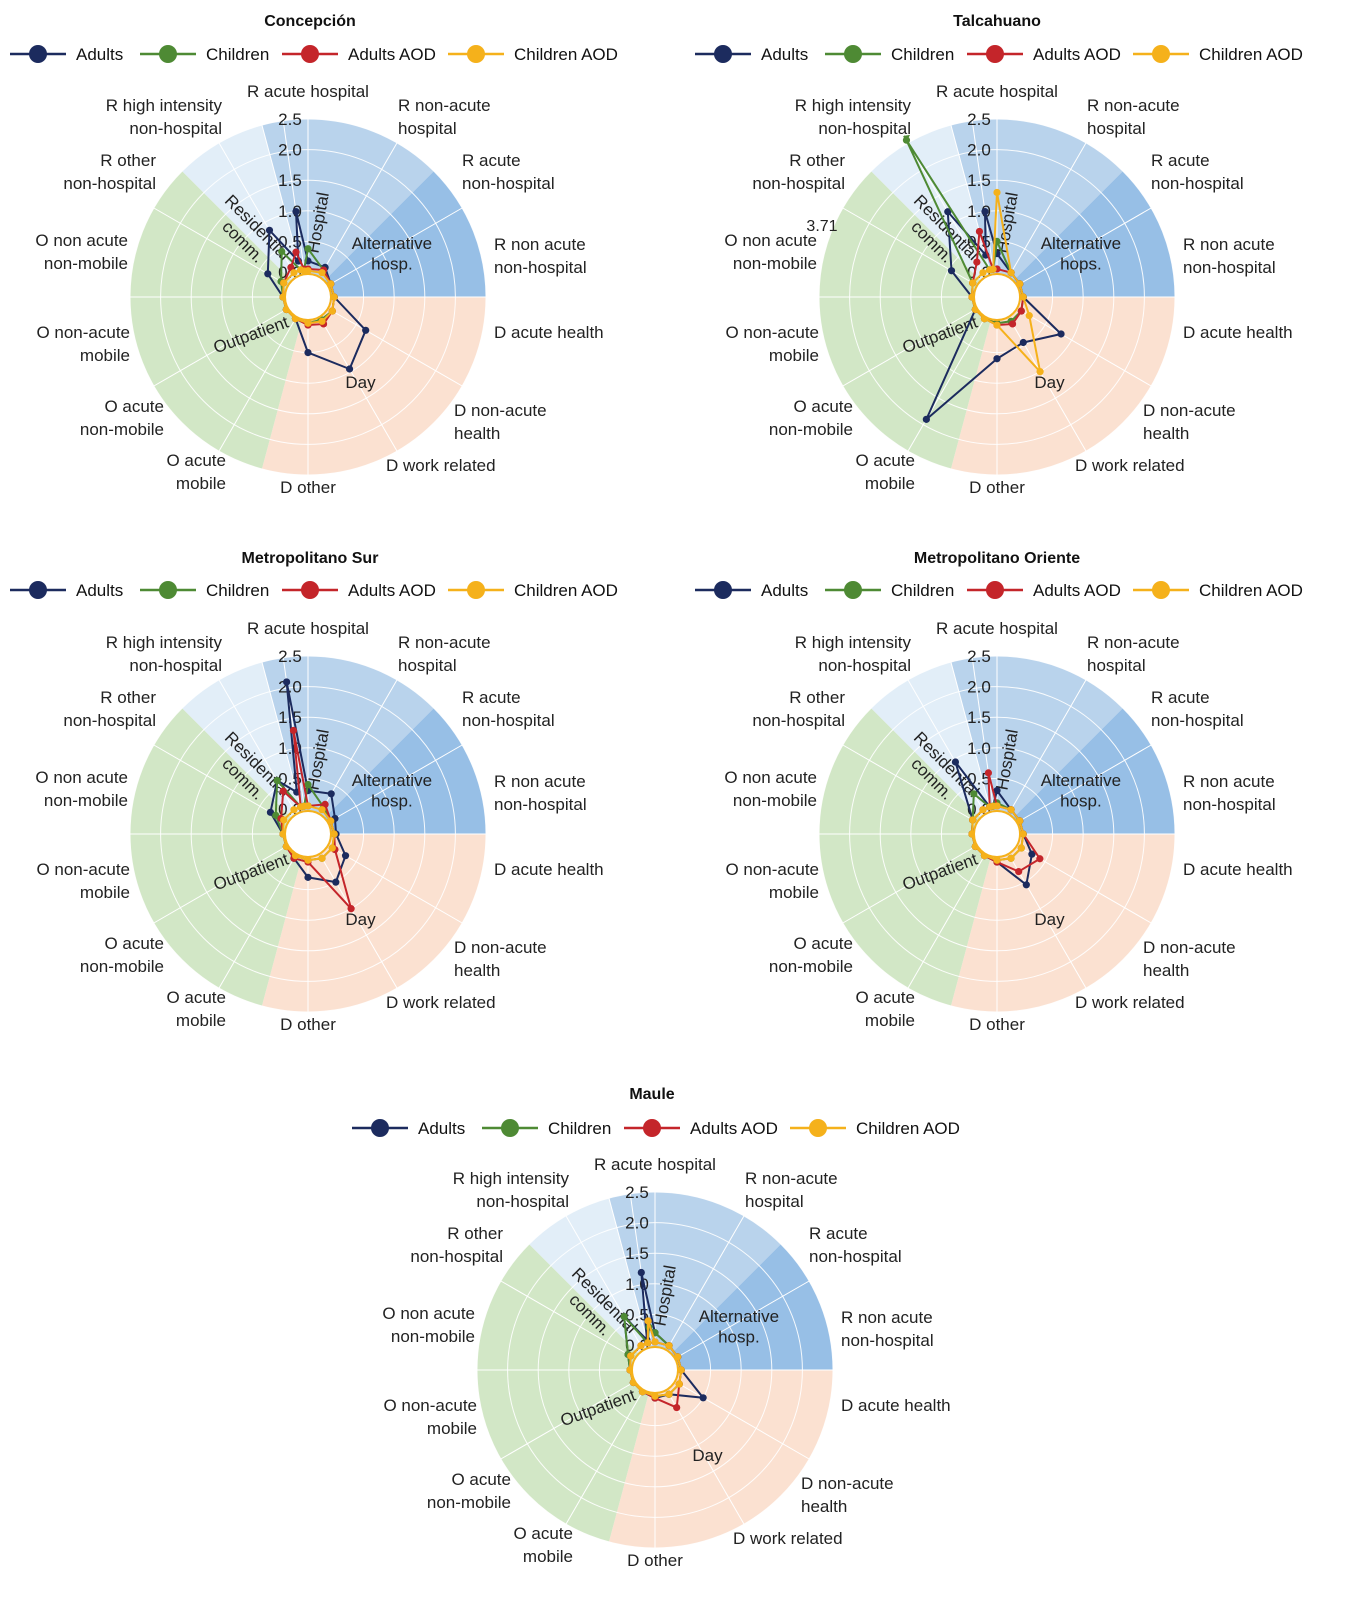  Describe the element at coordinates (979, 150) in the screenshot. I see `tick-label: 2.0` at that location.